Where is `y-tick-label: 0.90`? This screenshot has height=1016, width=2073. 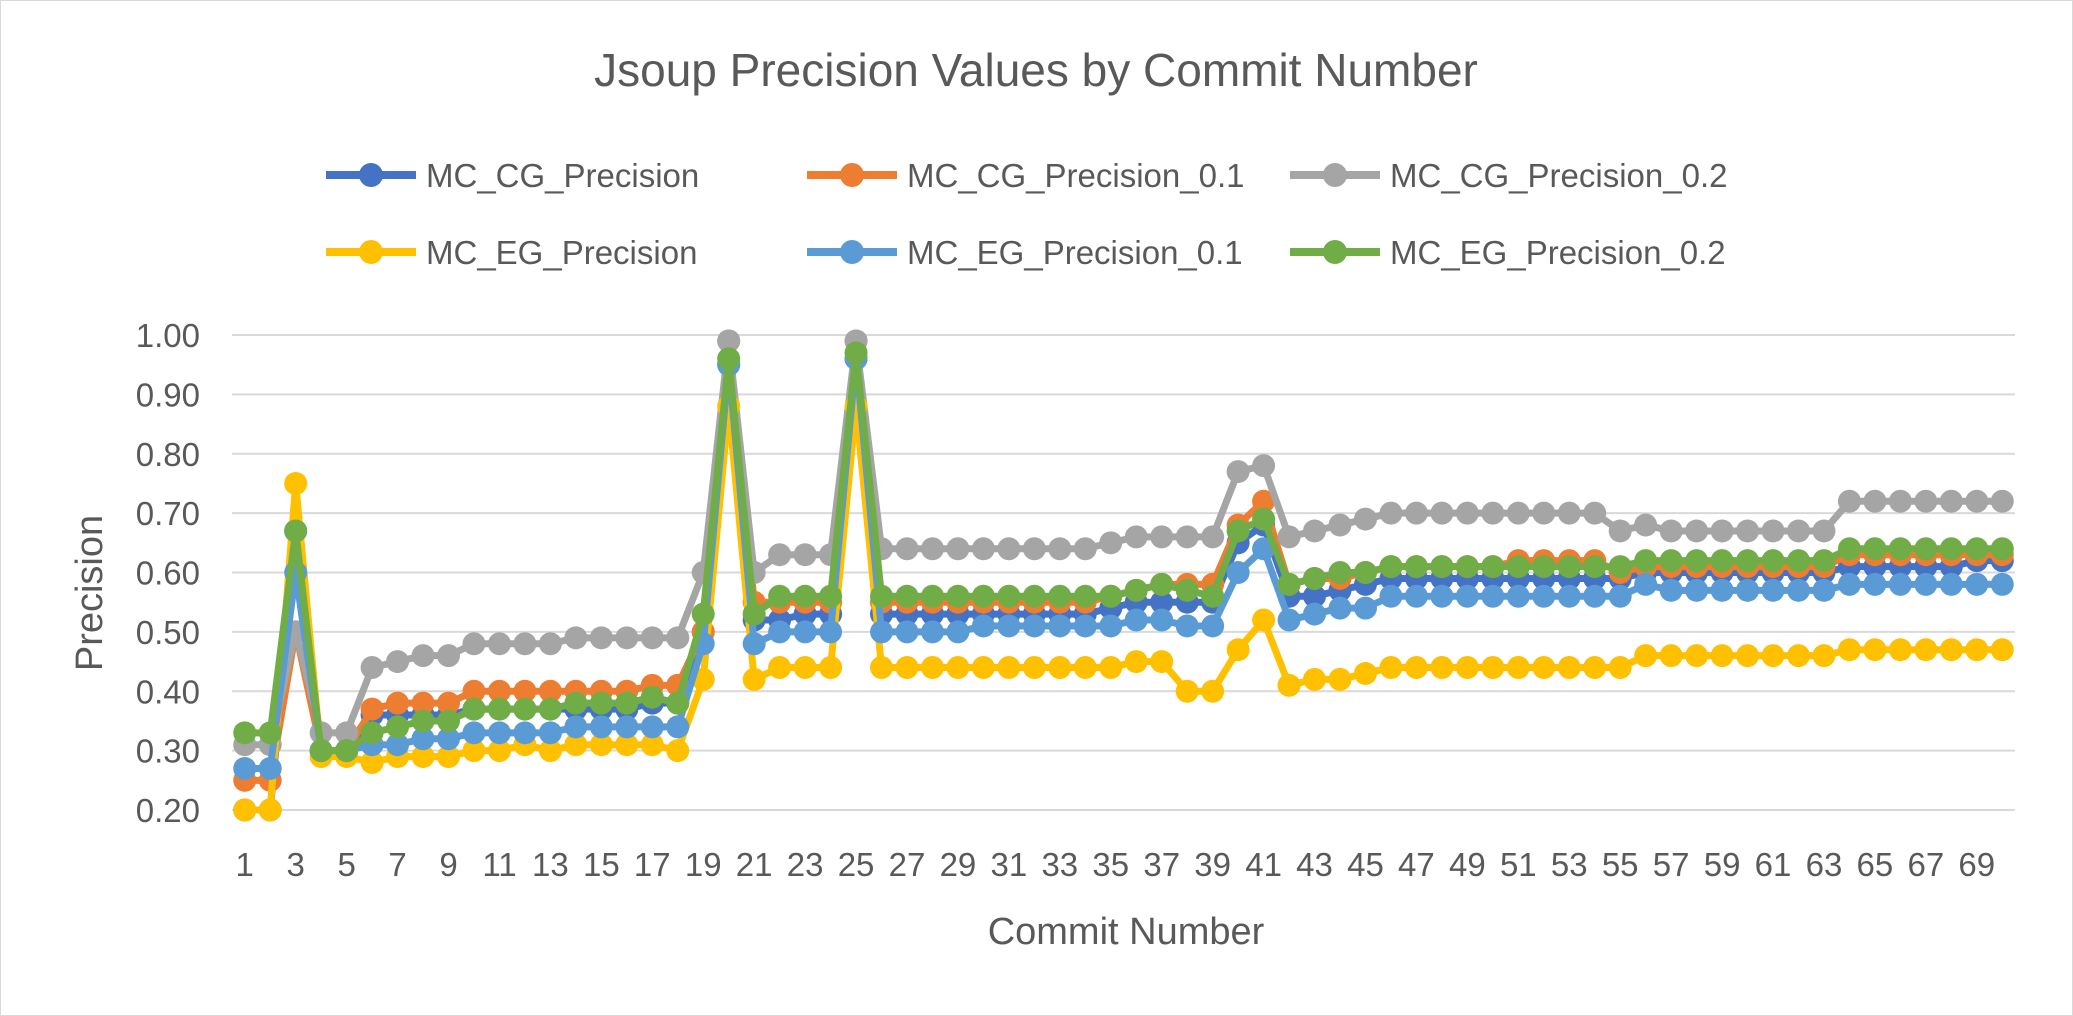 y-tick-label: 0.90 is located at coordinates (168, 394).